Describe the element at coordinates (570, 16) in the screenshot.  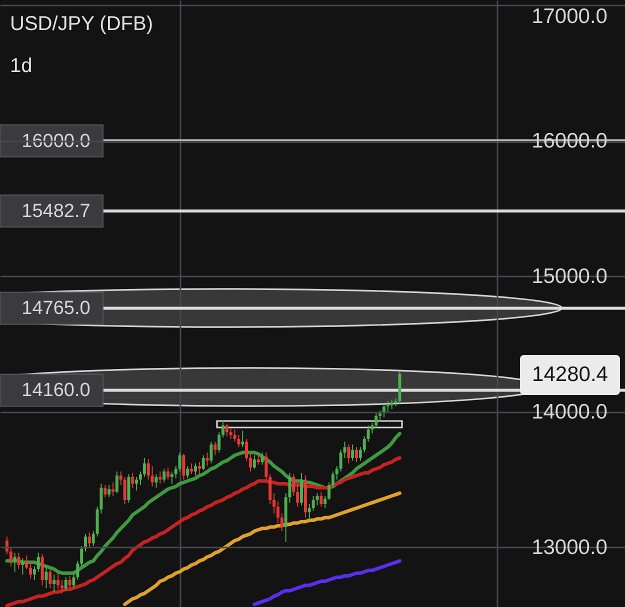
I see `y-tick-label: 17000.0` at that location.